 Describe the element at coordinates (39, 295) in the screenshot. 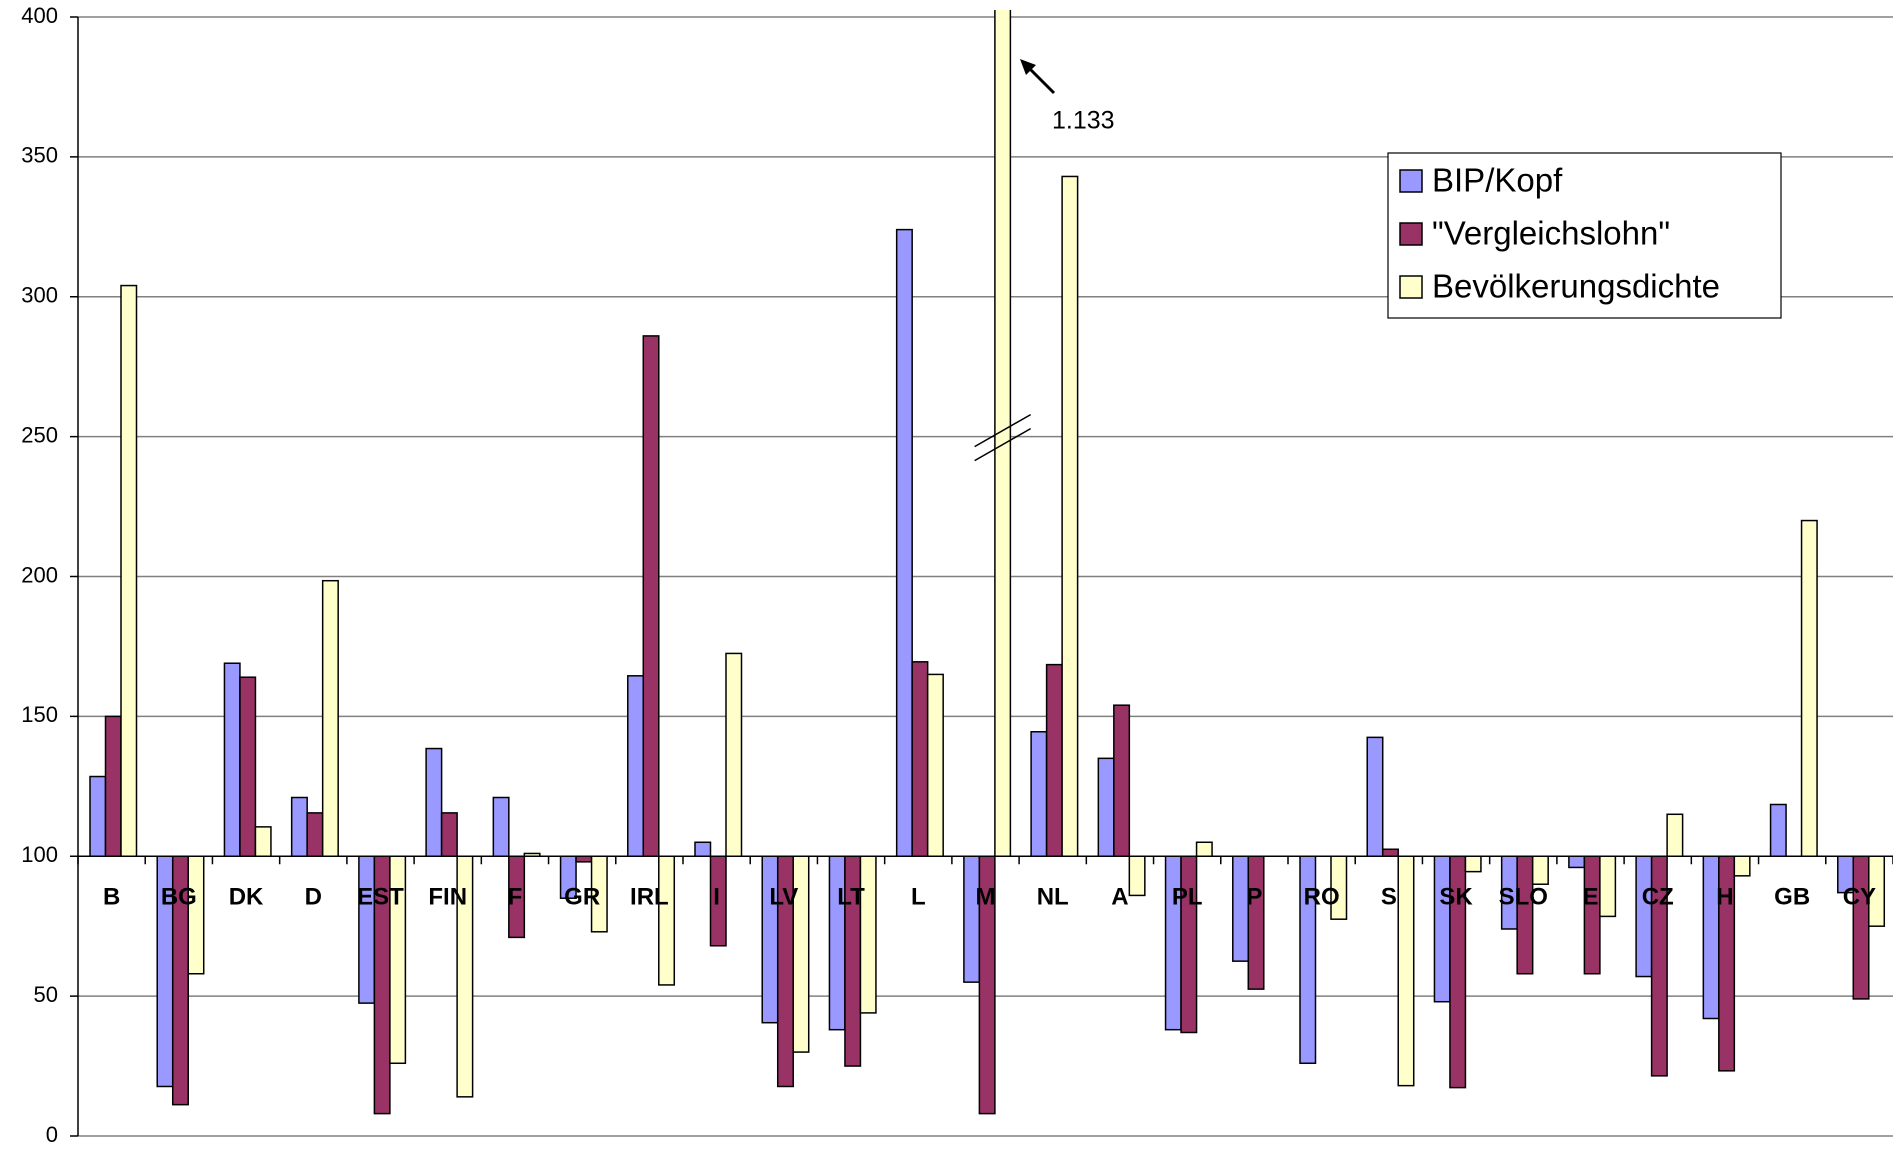

I see `y-tick-label: 300` at that location.